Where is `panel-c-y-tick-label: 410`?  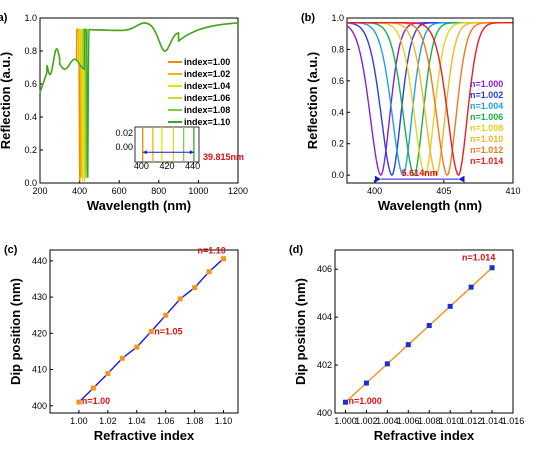 panel-c-y-tick-label: 410 is located at coordinates (39, 370).